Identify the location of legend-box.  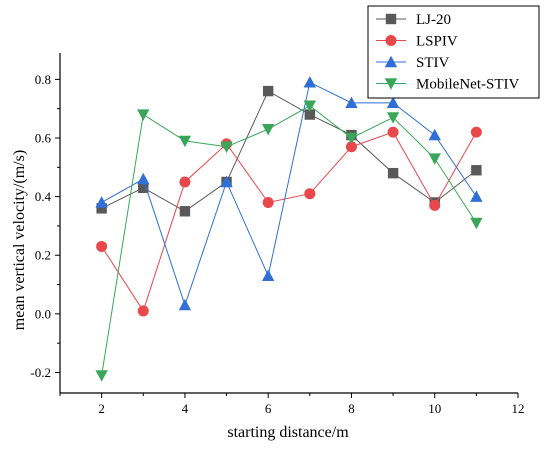
(453, 52).